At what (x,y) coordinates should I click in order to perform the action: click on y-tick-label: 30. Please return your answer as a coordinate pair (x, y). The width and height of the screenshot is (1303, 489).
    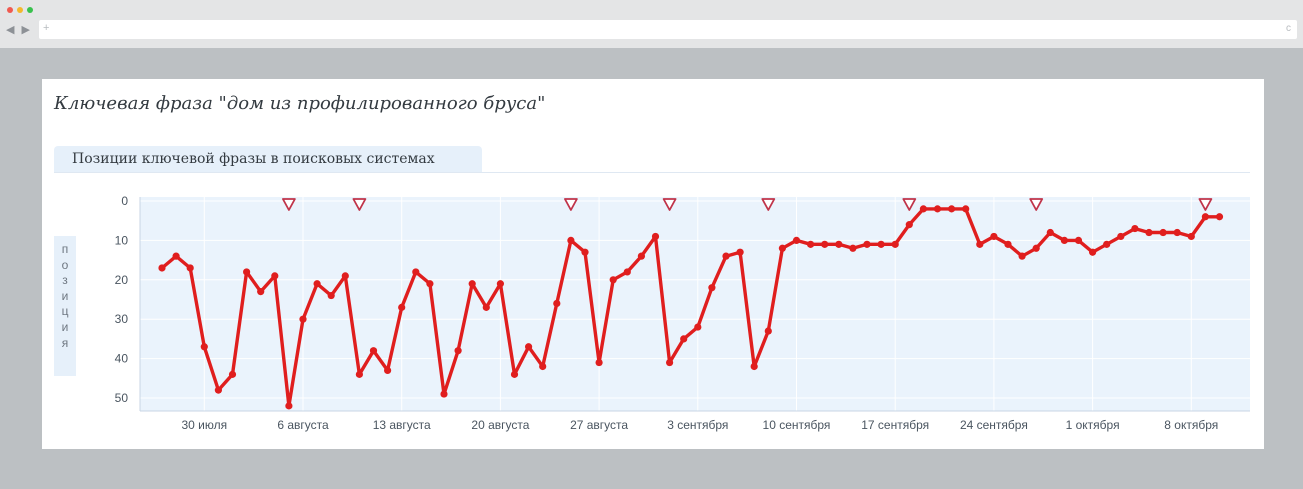
    Looking at the image, I should click on (122, 319).